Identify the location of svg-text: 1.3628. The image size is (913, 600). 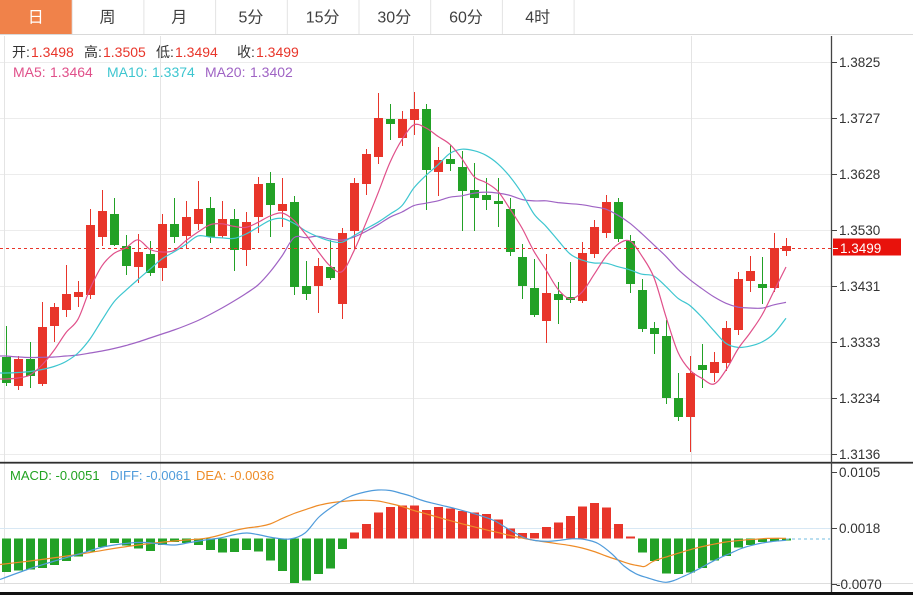
(859, 174).